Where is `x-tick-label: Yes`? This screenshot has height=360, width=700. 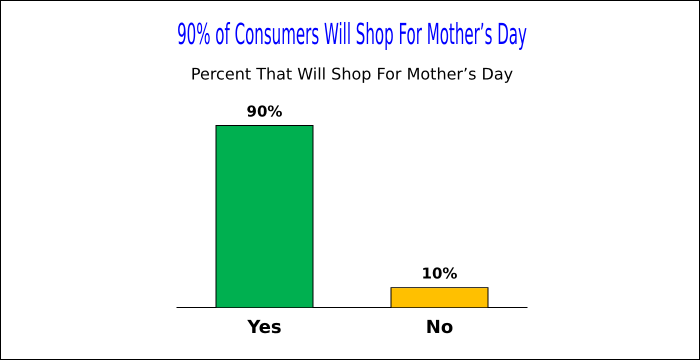 x-tick-label: Yes is located at coordinates (264, 327).